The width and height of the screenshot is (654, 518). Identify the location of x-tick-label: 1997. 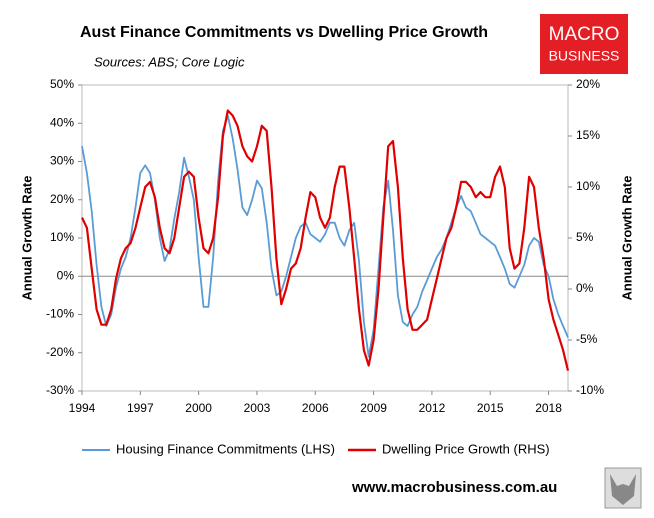
(140, 408).